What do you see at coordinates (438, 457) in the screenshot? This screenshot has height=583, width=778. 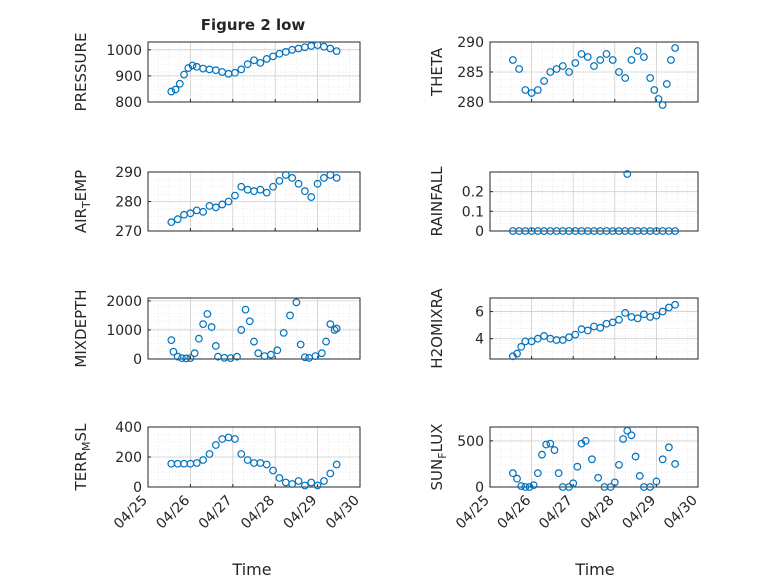 I see `y-axis-label: SUNFLUX` at bounding box center [438, 457].